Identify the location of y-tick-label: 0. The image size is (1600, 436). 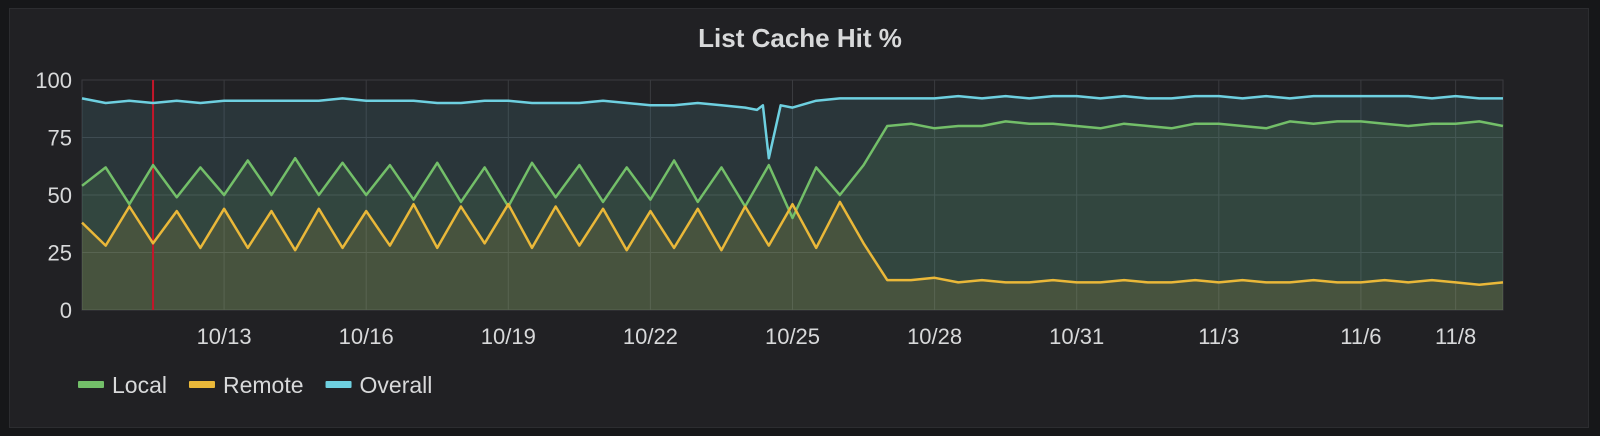
(66, 310).